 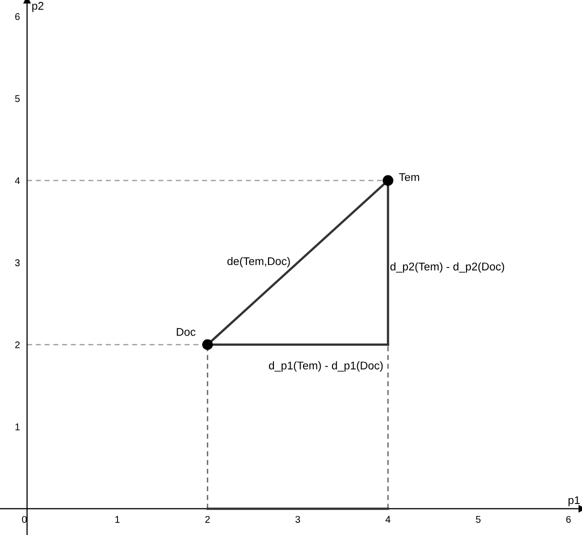 I want to click on x-tick-label: 1, so click(x=117, y=519).